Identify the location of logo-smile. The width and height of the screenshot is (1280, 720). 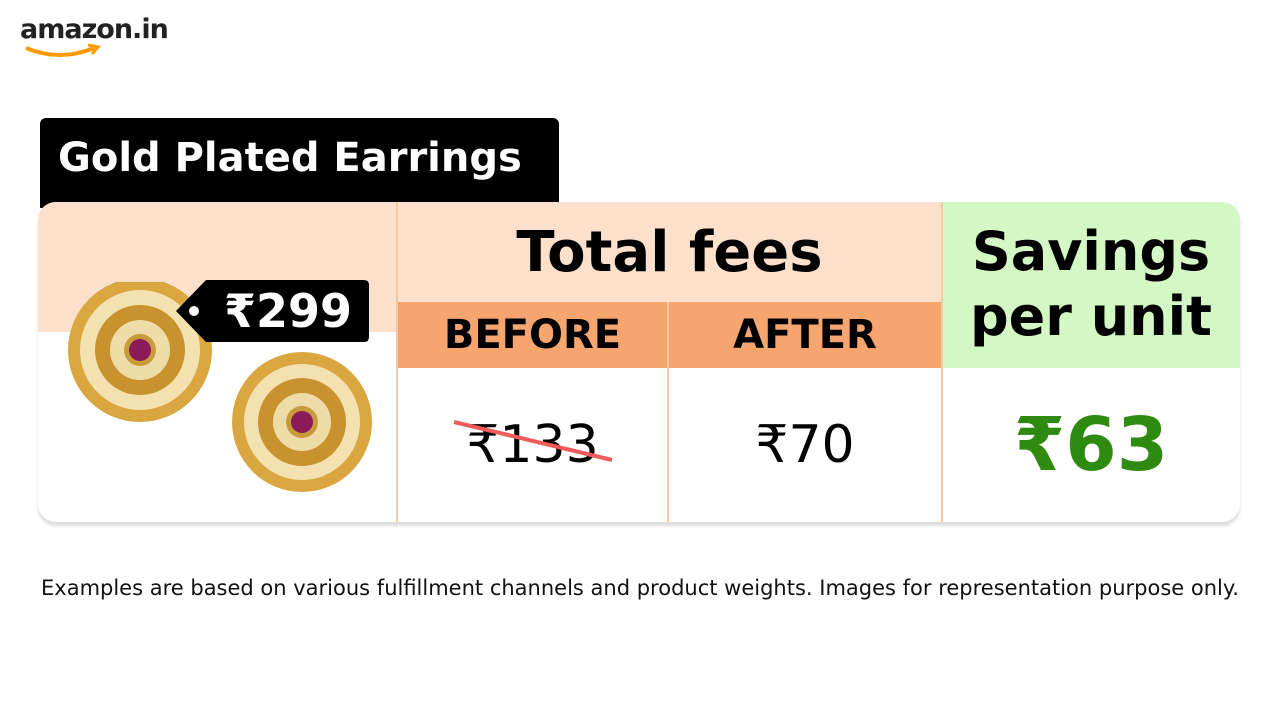
(63, 50).